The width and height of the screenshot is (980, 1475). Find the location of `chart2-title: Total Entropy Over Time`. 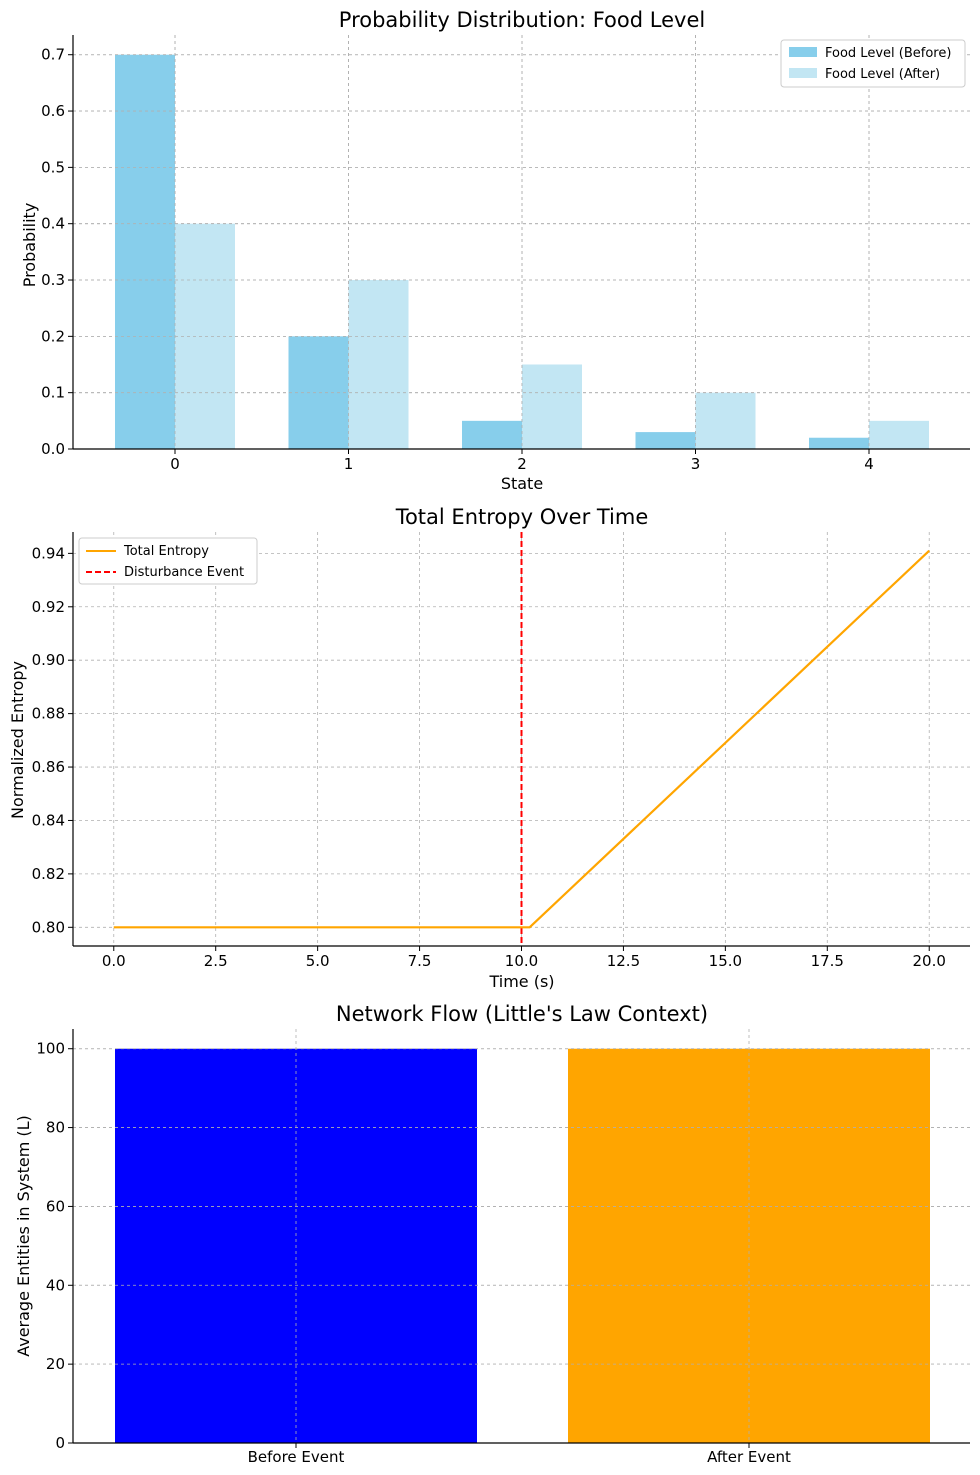

chart2-title: Total Entropy Over Time is located at coordinates (522, 517).